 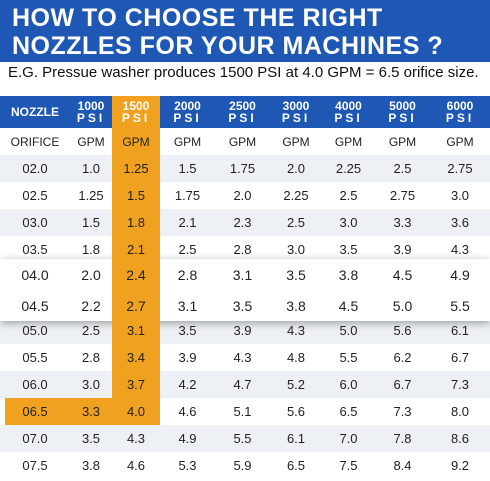 What do you see at coordinates (242, 168) in the screenshot?
I see `table-cell: 1.75` at bounding box center [242, 168].